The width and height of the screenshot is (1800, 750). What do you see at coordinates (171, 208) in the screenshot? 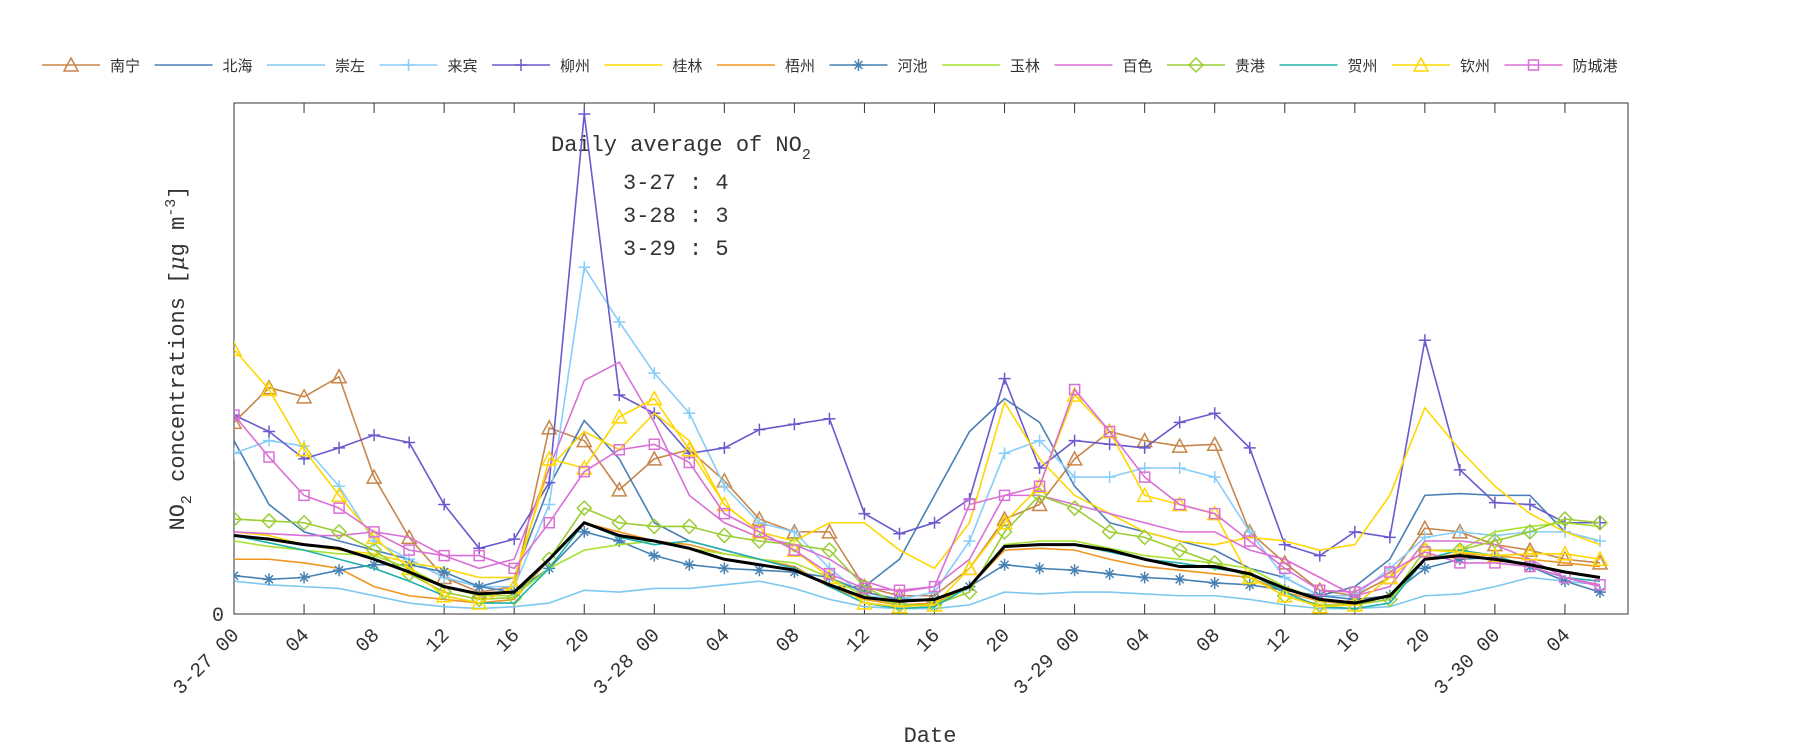
I see `y-label-sup: -3` at bounding box center [171, 208].